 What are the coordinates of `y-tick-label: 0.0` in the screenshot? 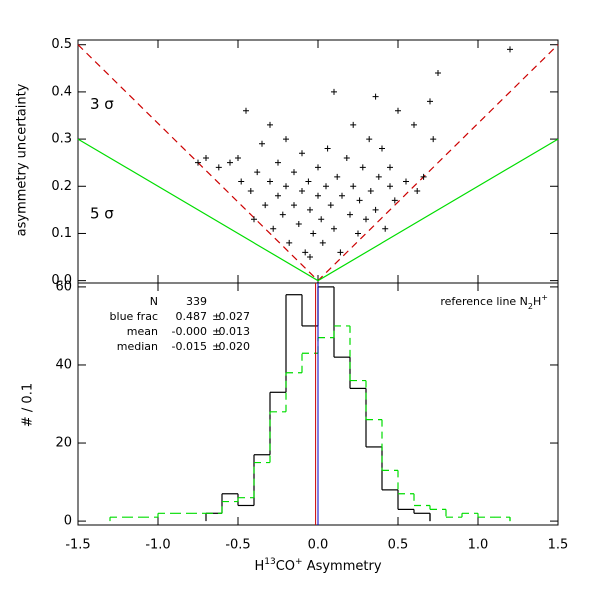 It's located at (61, 280).